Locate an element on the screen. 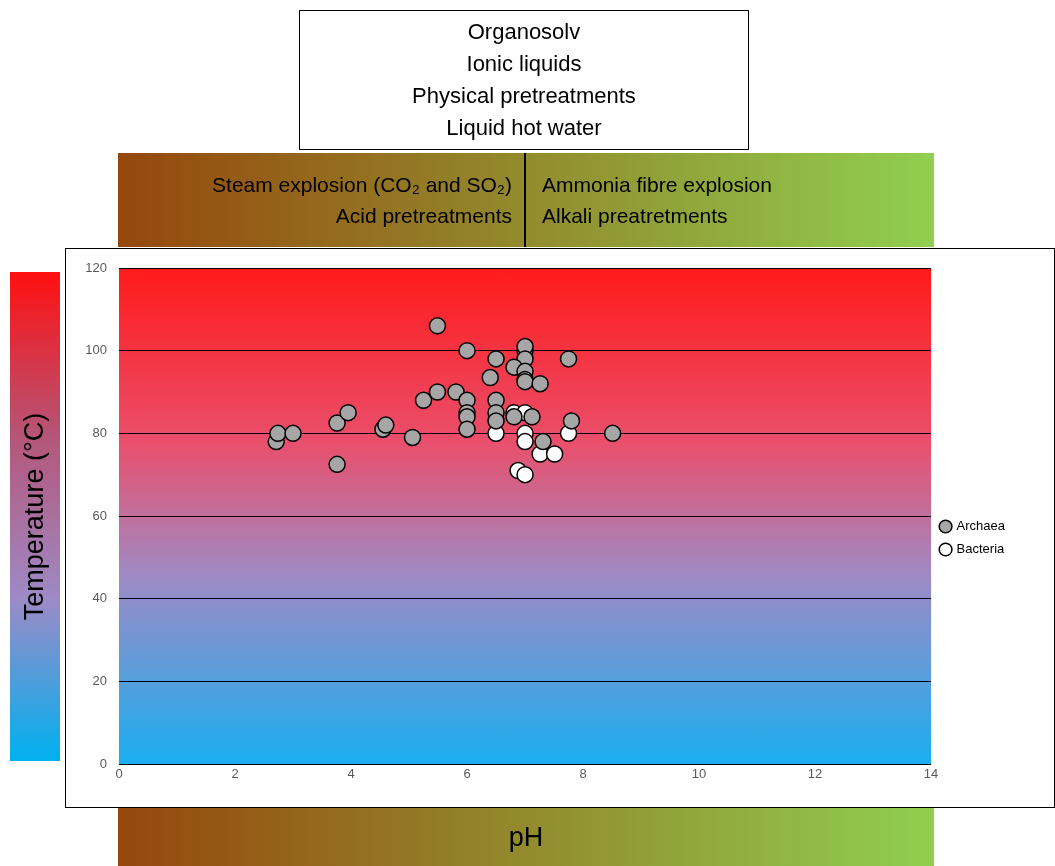 Image resolution: width=1055 pixels, height=866 pixels. x-tick-label: 6 is located at coordinates (467, 774).